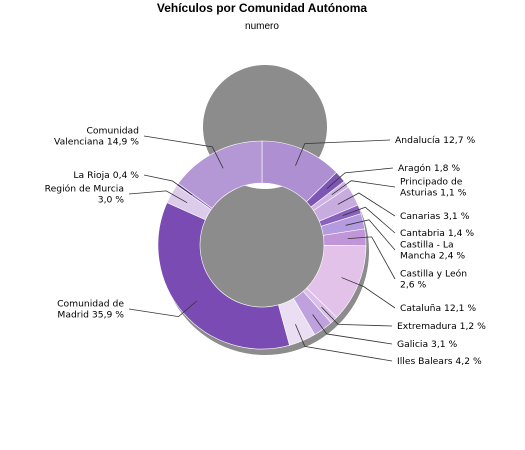  What do you see at coordinates (370, 235) in the screenshot?
I see `leader-castilla-la-mancha` at bounding box center [370, 235].